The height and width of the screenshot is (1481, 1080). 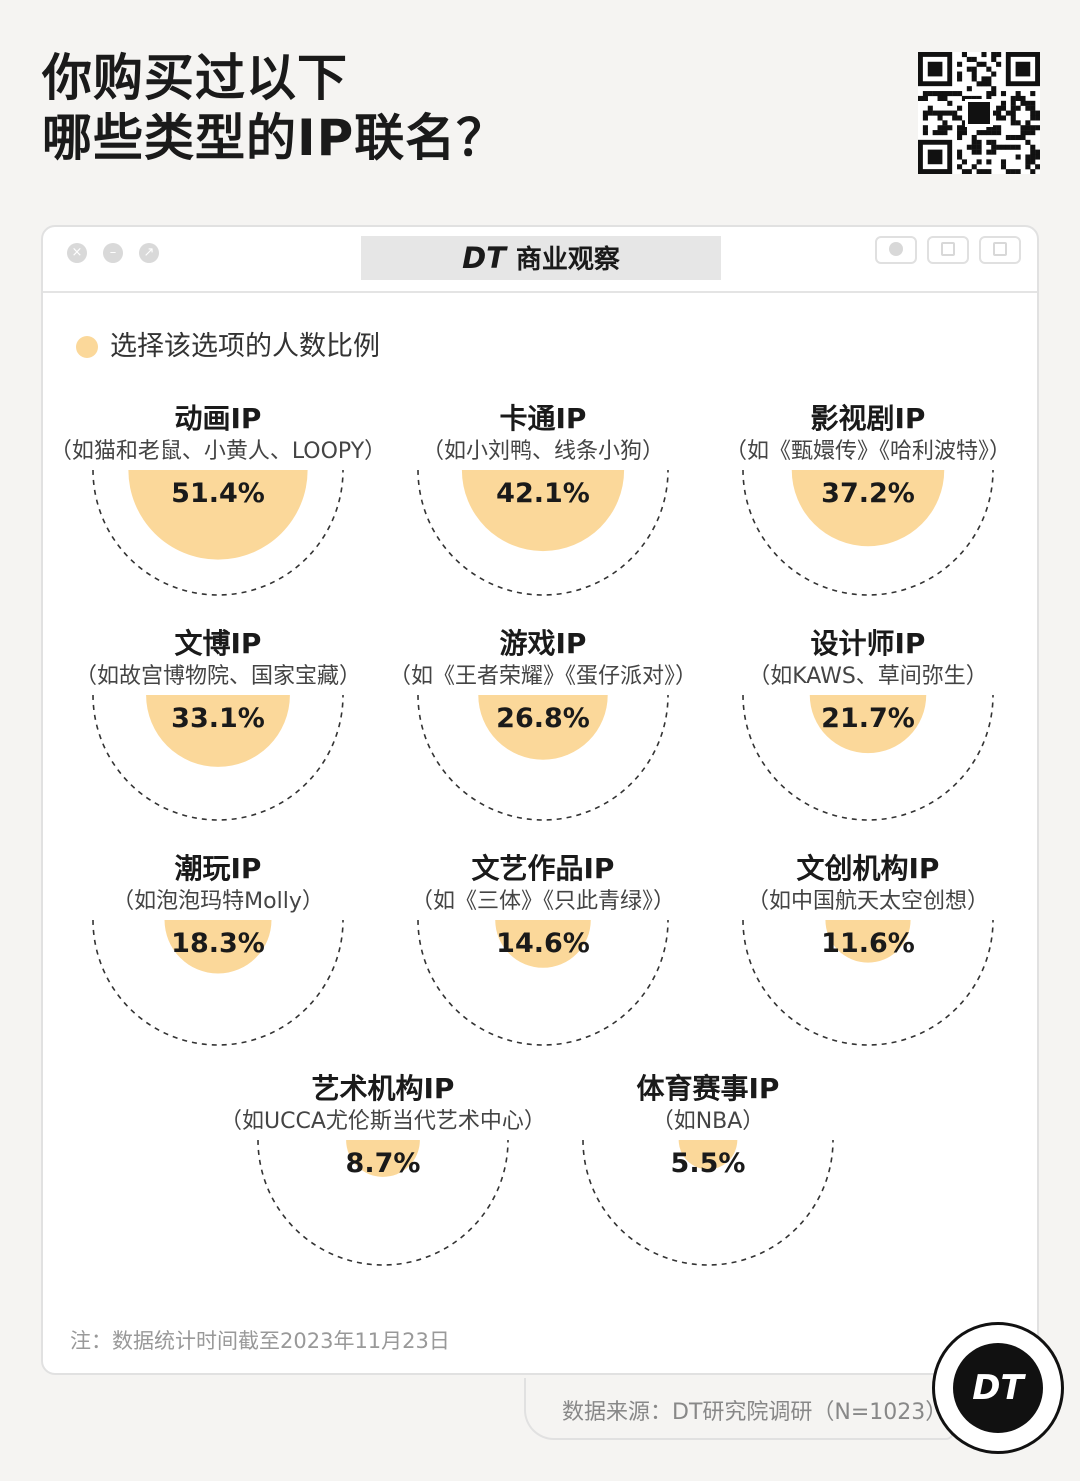 I want to click on chart-item: 潮玩IP （如泡泡玛特Molly） 18.3%, so click(x=218, y=949).